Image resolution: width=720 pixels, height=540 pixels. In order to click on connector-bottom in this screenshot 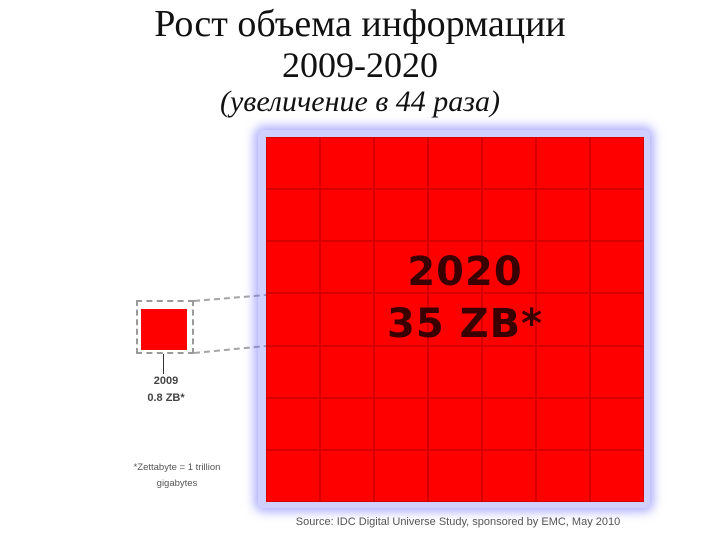, I will do `click(230, 349)`.